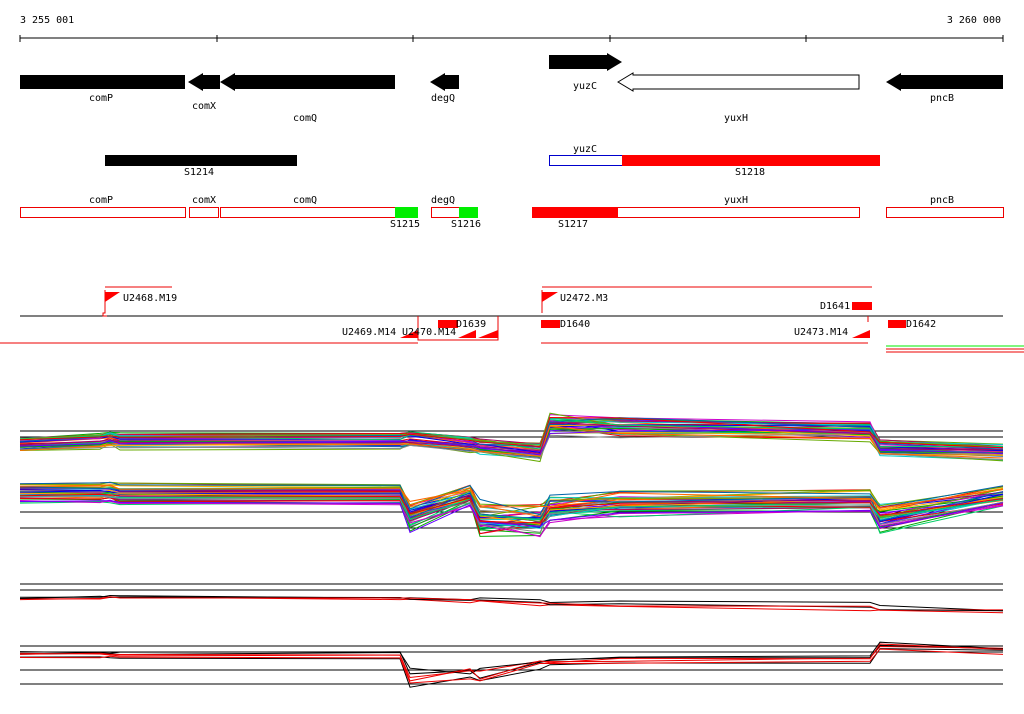  I want to click on annotation-label: S1215, so click(405, 224).